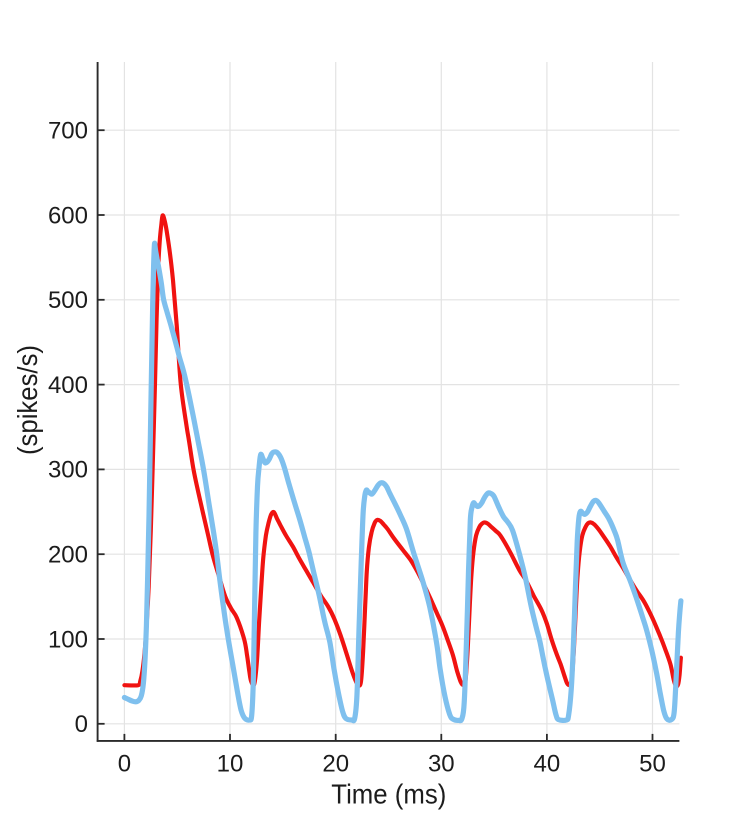  Describe the element at coordinates (441, 764) in the screenshot. I see `svg-text: 30` at that location.